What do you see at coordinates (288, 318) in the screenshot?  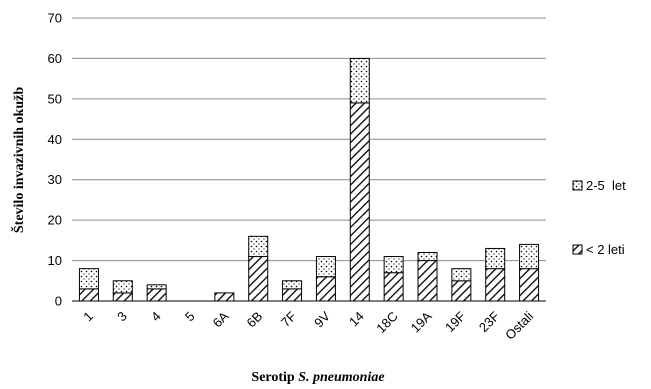 I see `x-tick-label: 7F` at bounding box center [288, 318].